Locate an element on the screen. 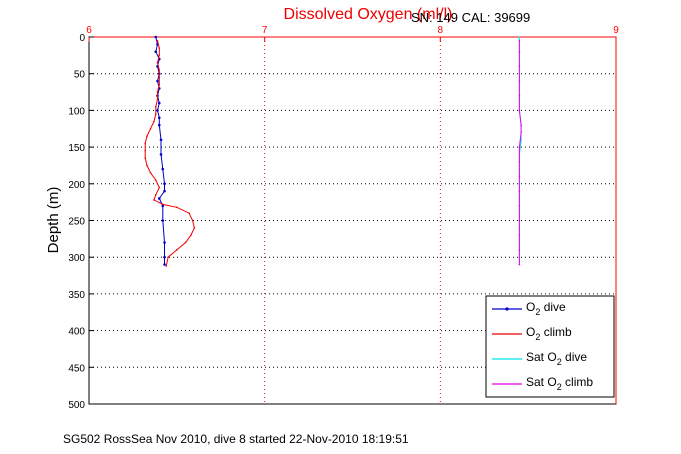 Image resolution: width=681 pixels, height=454 pixels. legend-box is located at coordinates (550, 346).